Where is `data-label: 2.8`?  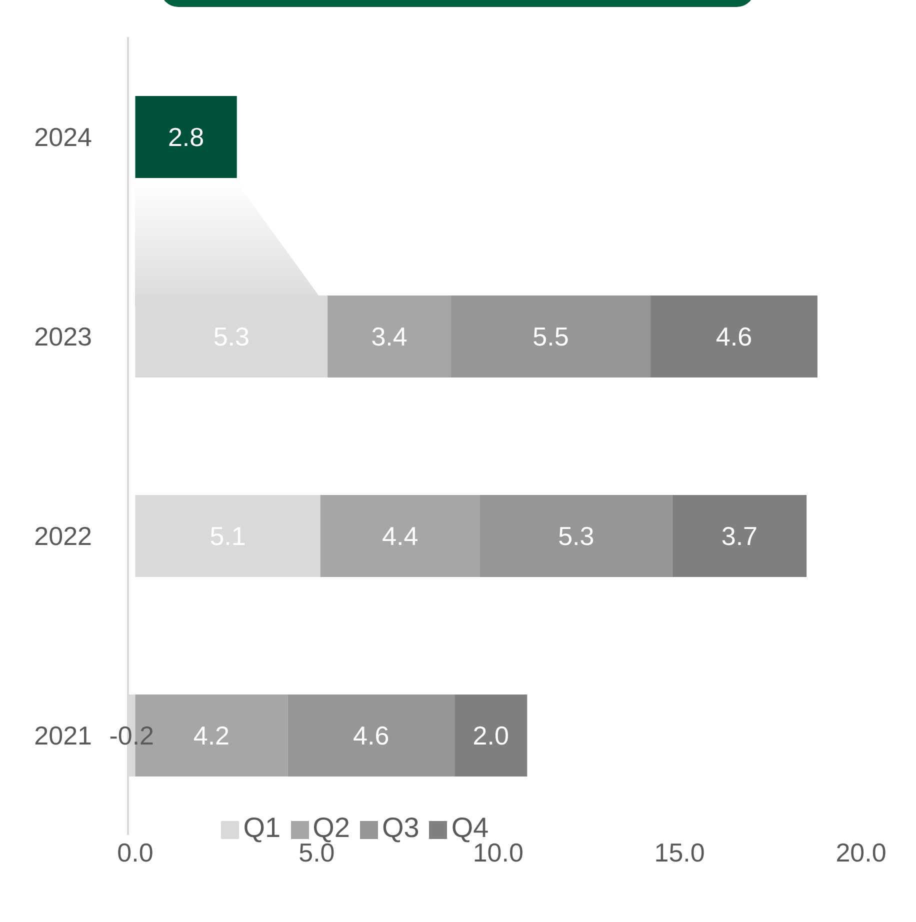
data-label: 2.8 is located at coordinates (186, 137).